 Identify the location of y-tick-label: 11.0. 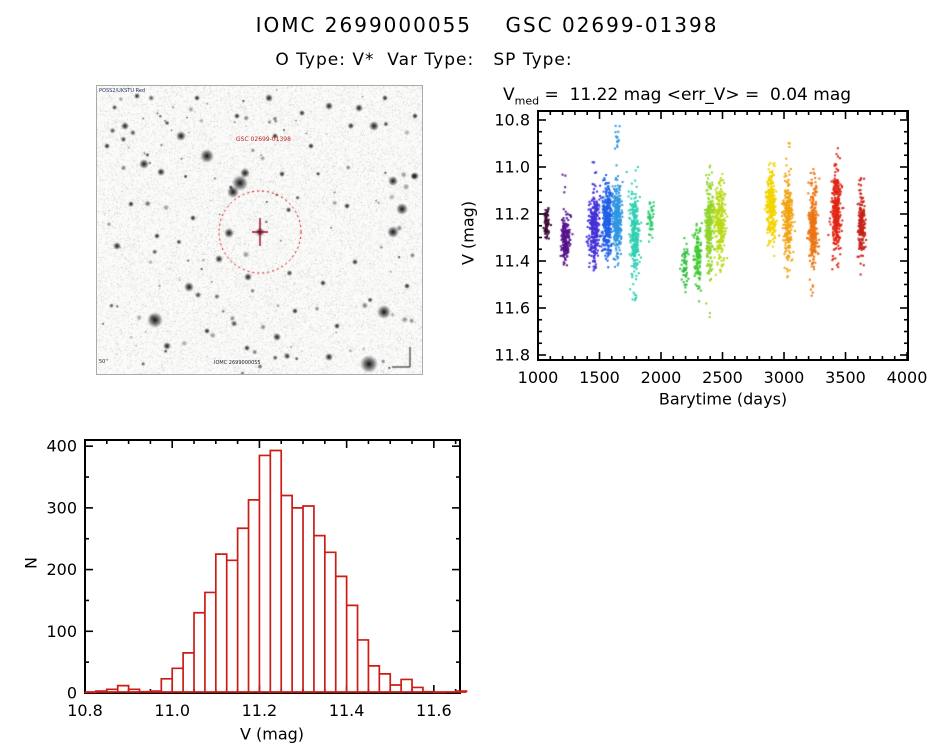
(512, 167).